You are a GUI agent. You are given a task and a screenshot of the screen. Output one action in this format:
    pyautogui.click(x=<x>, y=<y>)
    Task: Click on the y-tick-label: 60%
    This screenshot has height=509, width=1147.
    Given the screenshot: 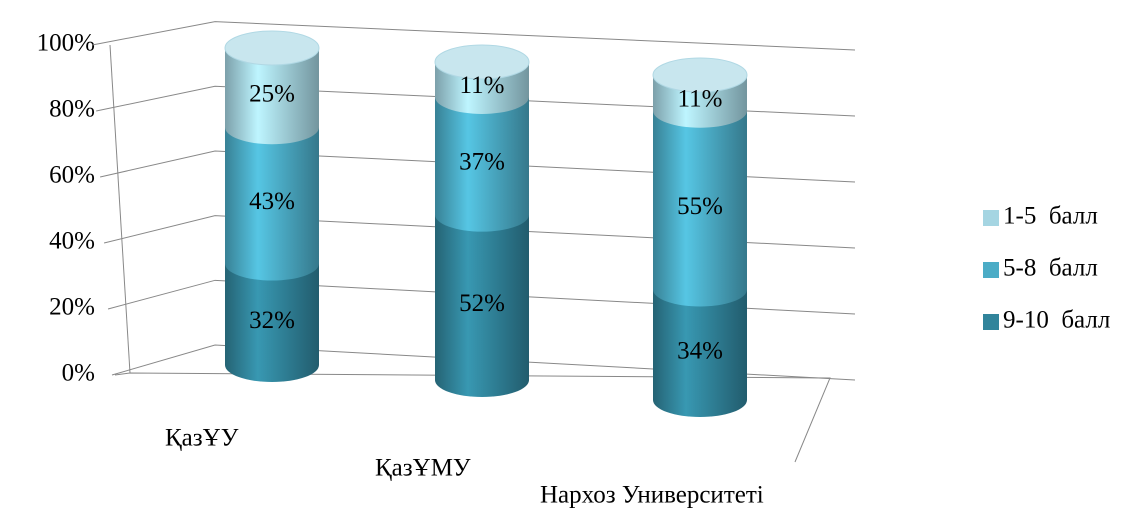 What is the action you would take?
    pyautogui.click(x=72, y=175)
    